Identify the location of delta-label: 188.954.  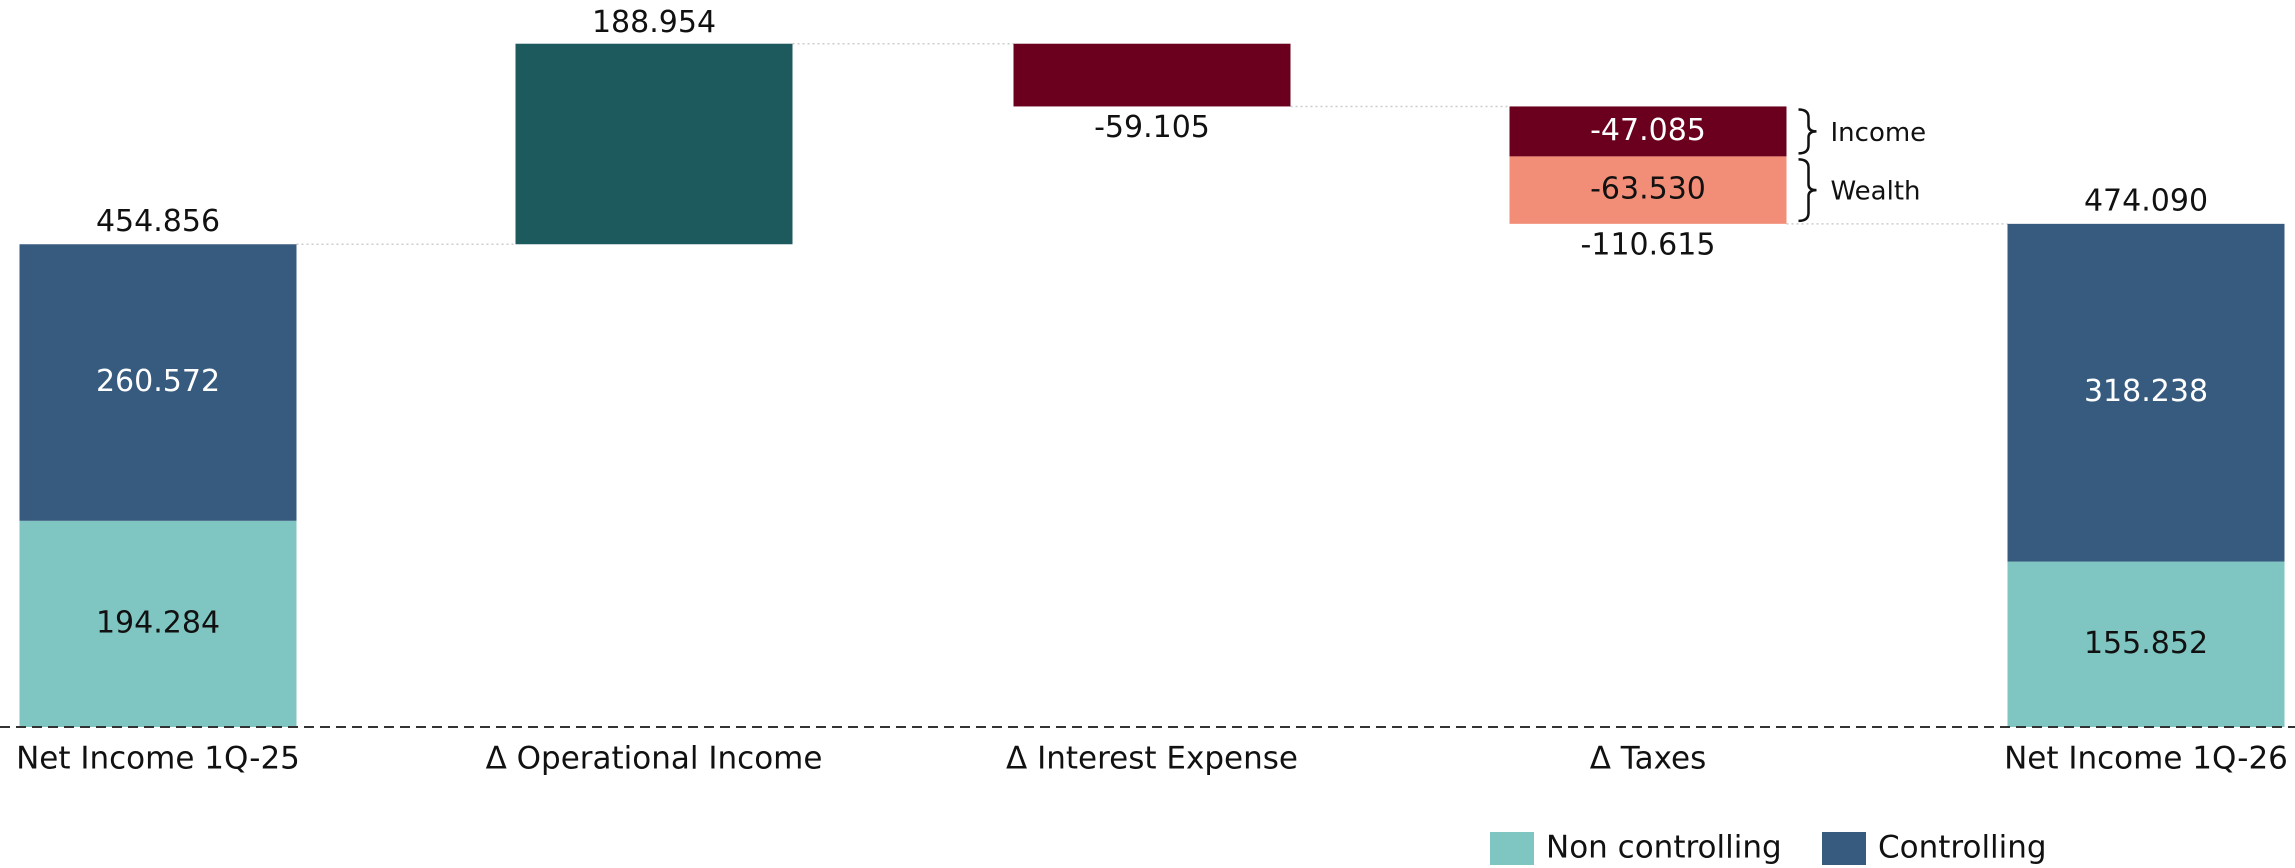
(654, 22).